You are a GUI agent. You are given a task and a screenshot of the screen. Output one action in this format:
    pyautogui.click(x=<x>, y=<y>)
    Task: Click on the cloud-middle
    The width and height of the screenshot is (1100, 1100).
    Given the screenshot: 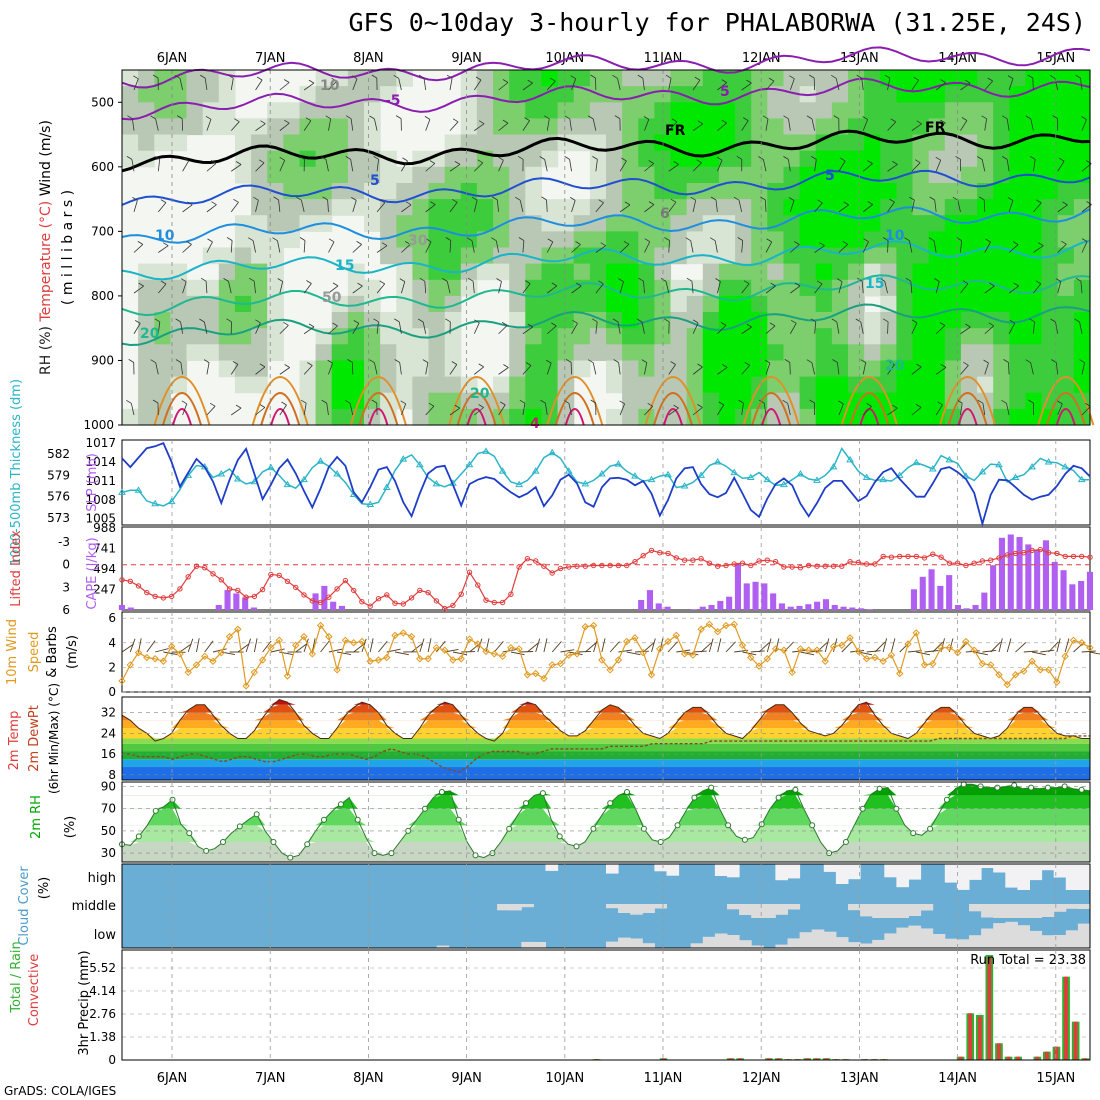 What is the action you would take?
    pyautogui.click(x=987, y=911)
    